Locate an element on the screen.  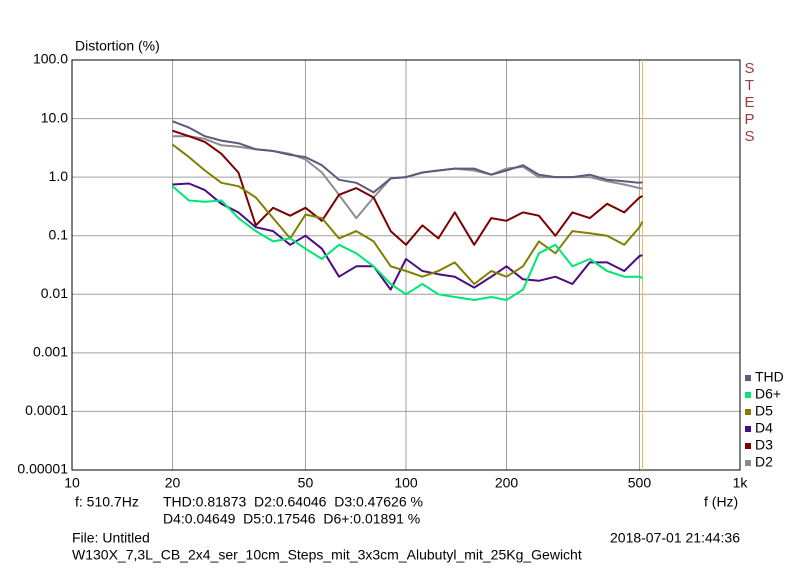
y-tick-label: 0.0001 is located at coordinates (46, 410).